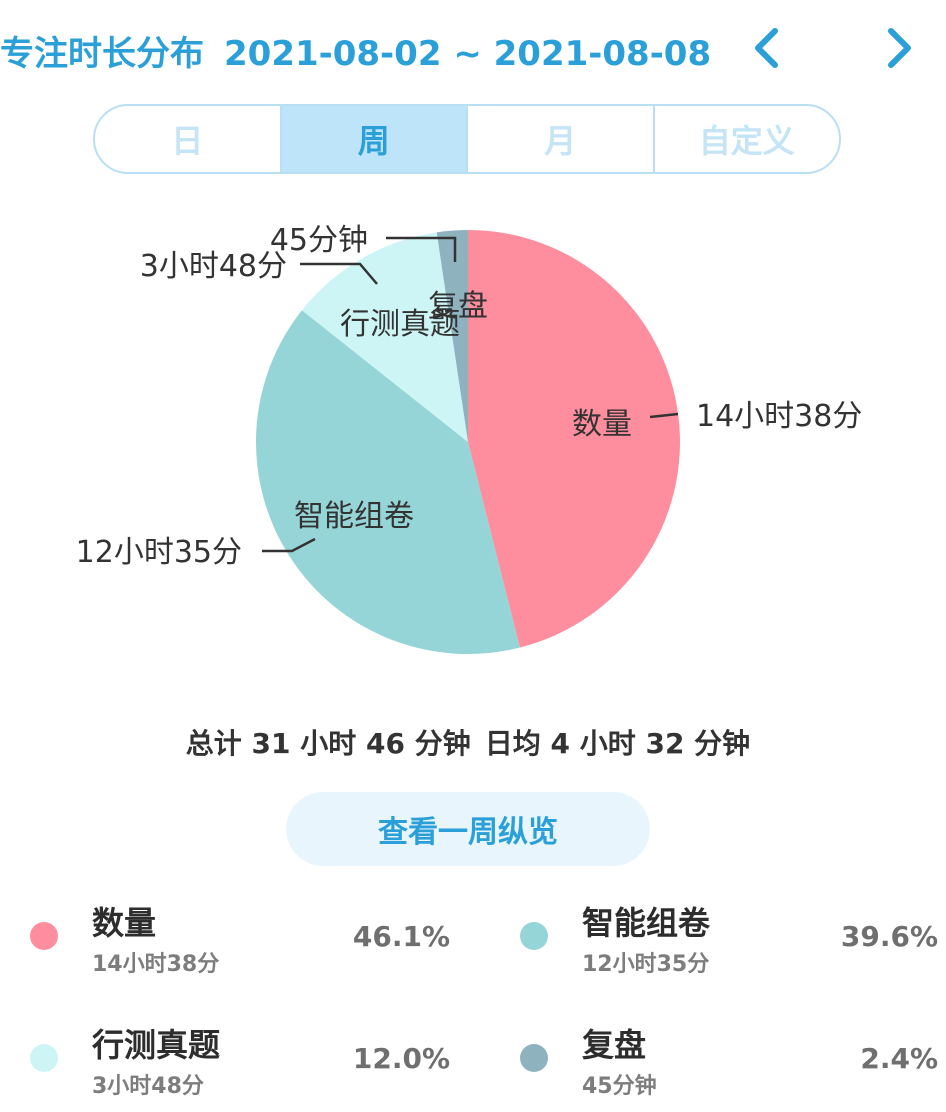 The image size is (946, 1112). I want to click on legend-item-quantity: 数量 14小时38分 46.1%, so click(235, 940).